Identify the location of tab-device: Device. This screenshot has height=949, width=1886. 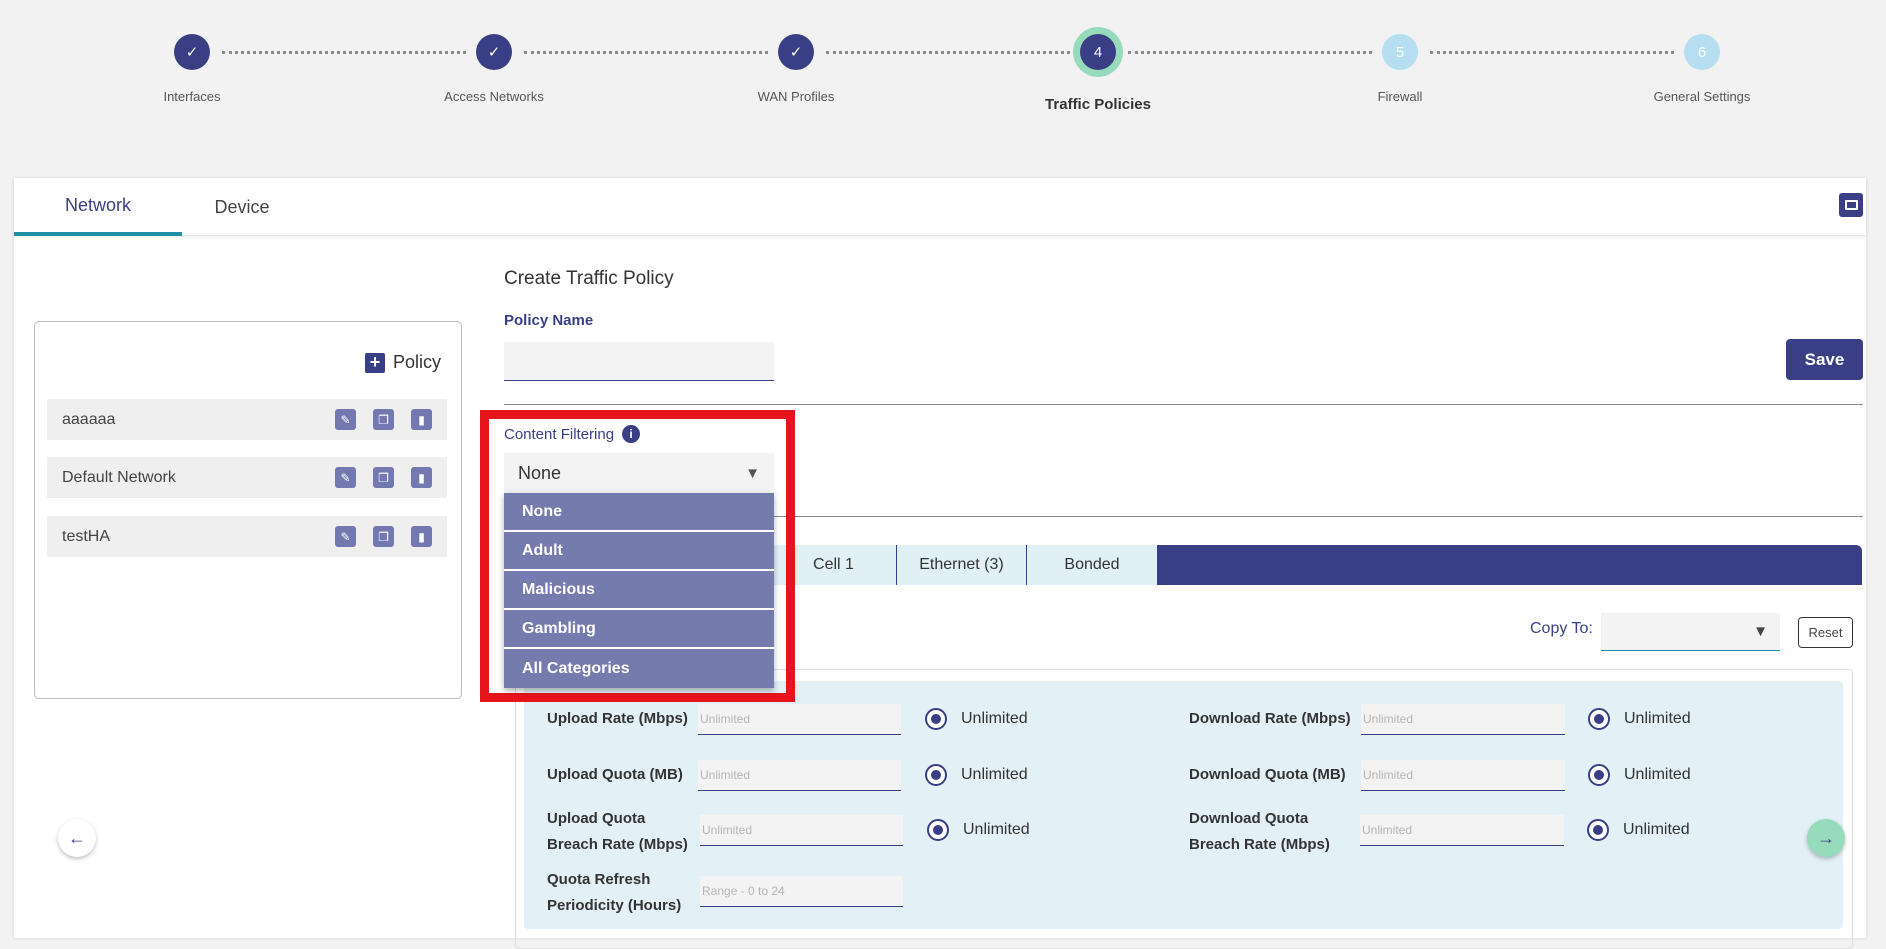
(242, 206).